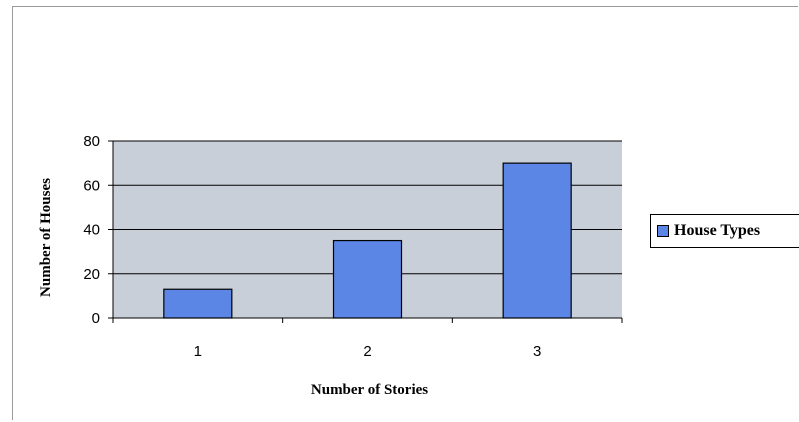 This screenshot has height=422, width=799. Describe the element at coordinates (91, 141) in the screenshot. I see `y-tick-label: 80` at that location.